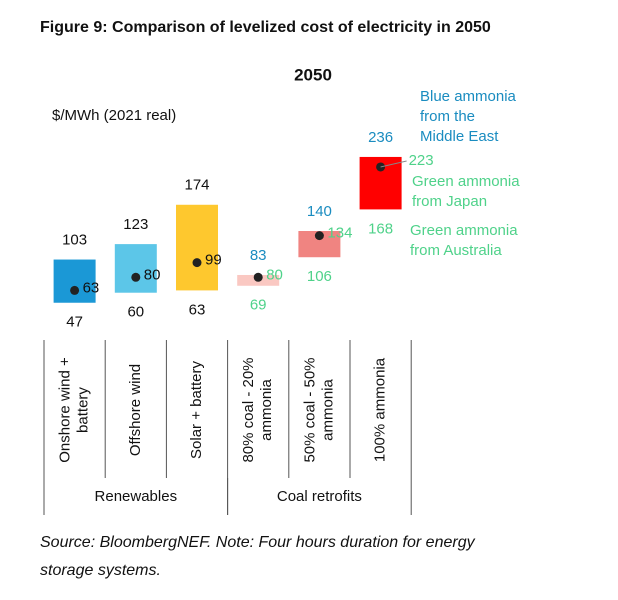 The width and height of the screenshot is (618, 600). I want to click on source-note: storage systems., so click(100, 570).